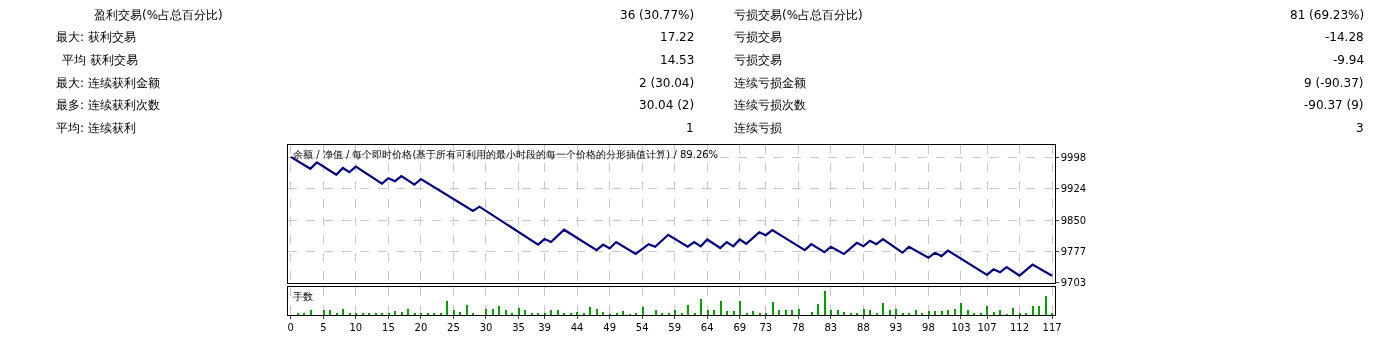 The width and height of the screenshot is (1395, 340). Describe the element at coordinates (1344, 37) in the screenshot. I see `text: -14.28` at that location.